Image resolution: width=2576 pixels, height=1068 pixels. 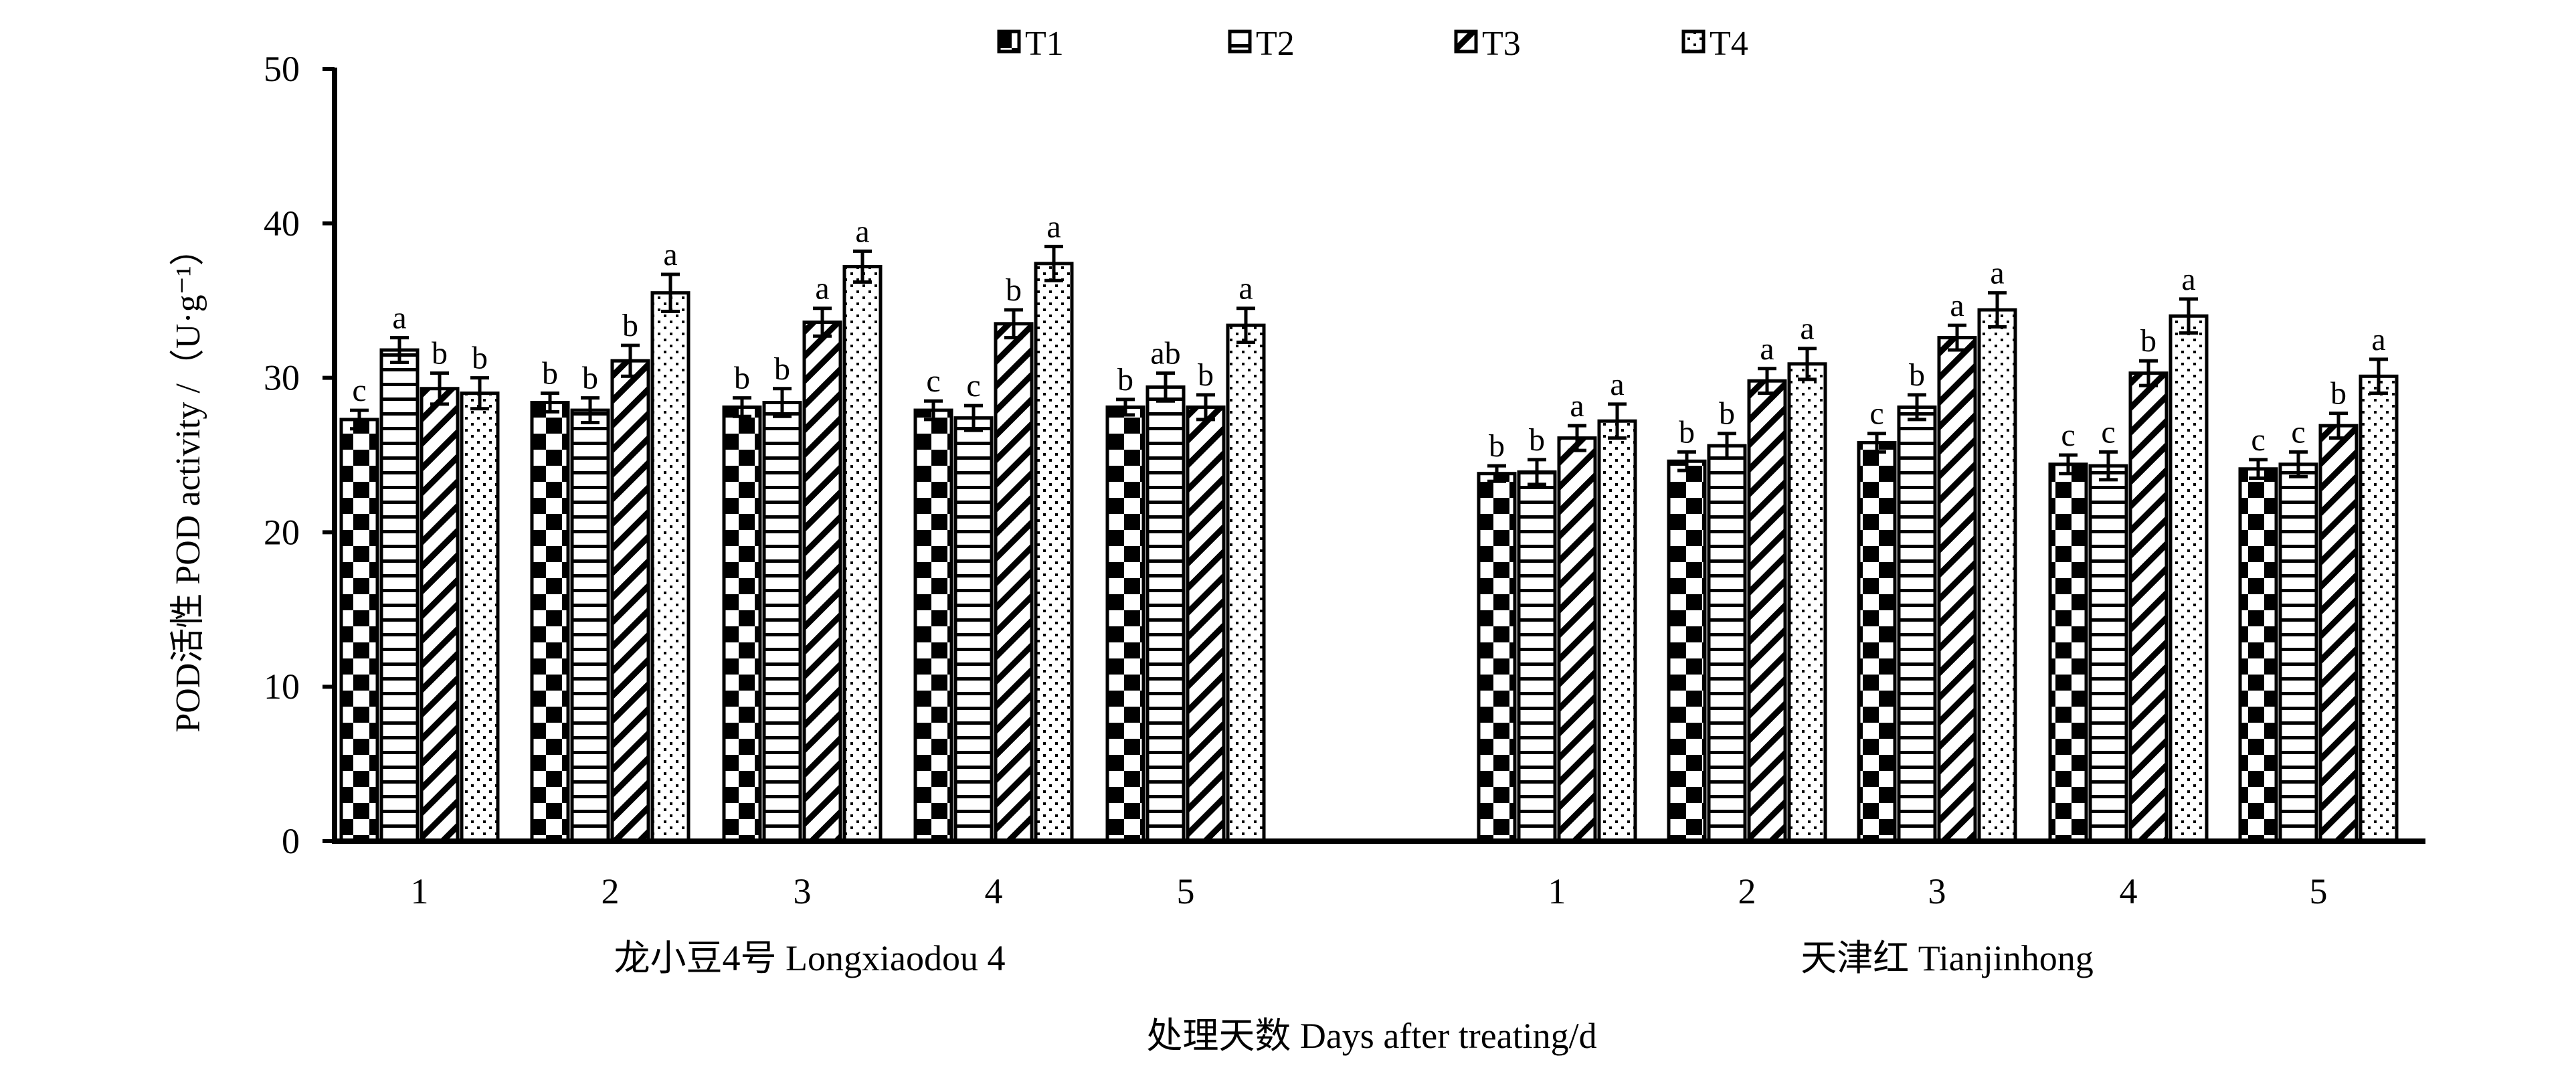 I want to click on legend-item-t3: T3, so click(x=1488, y=44).